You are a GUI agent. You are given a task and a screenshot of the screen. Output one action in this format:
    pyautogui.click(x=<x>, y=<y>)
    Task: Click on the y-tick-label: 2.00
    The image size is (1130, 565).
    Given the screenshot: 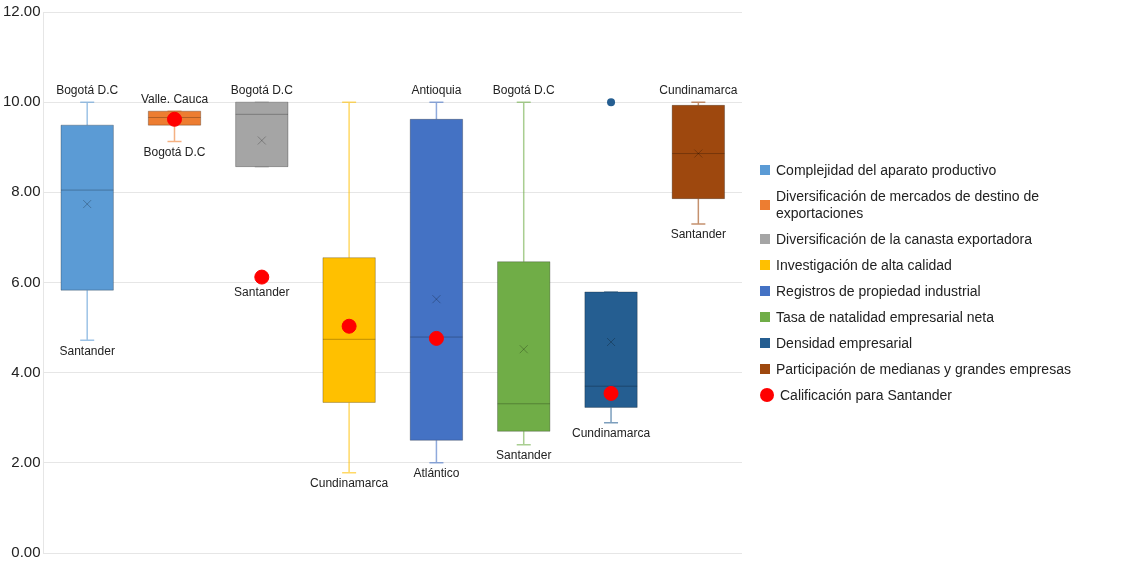 What is the action you would take?
    pyautogui.click(x=26, y=461)
    